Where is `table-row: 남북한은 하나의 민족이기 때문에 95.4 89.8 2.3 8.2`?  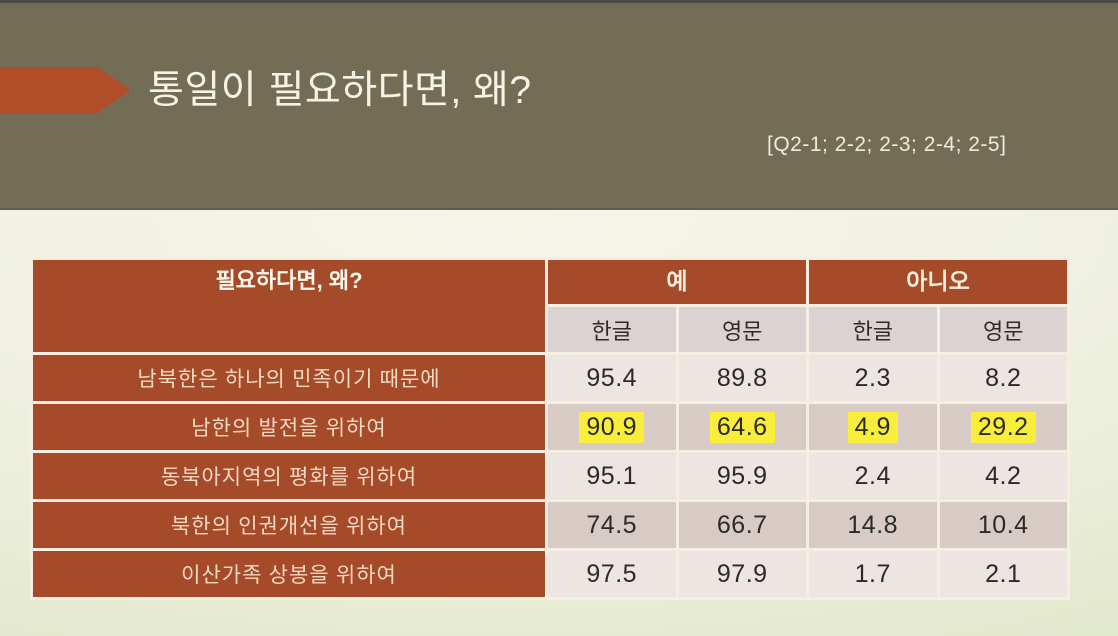 table-row: 남북한은 하나의 민족이기 때문에 95.4 89.8 2.3 8.2 is located at coordinates (550, 378).